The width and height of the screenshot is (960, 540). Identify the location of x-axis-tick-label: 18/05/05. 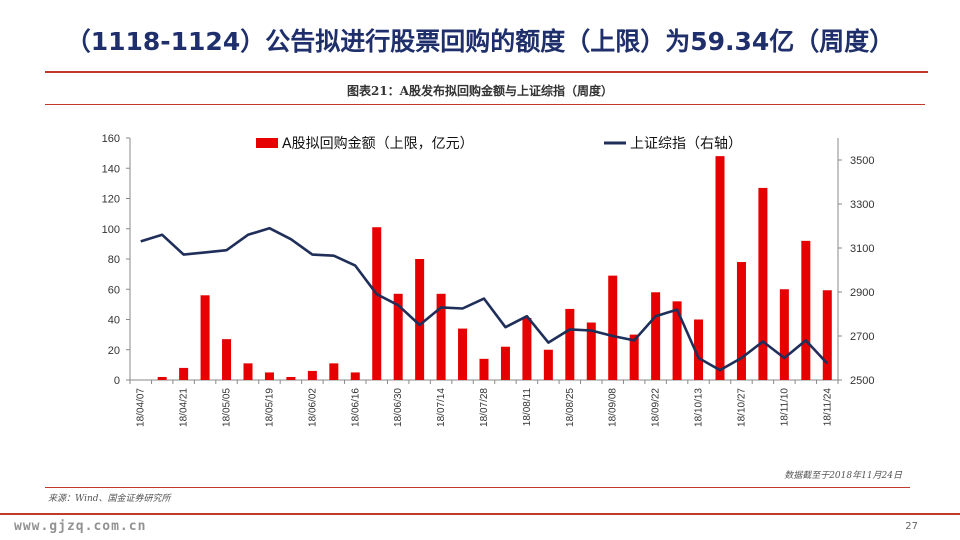
(227, 407).